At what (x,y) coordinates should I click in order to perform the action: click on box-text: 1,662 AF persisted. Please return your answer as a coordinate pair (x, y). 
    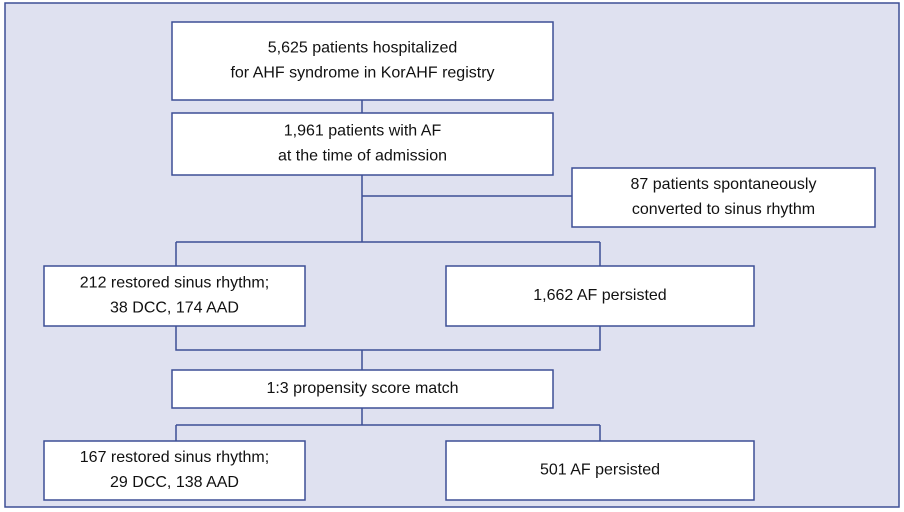
    Looking at the image, I should click on (599, 295).